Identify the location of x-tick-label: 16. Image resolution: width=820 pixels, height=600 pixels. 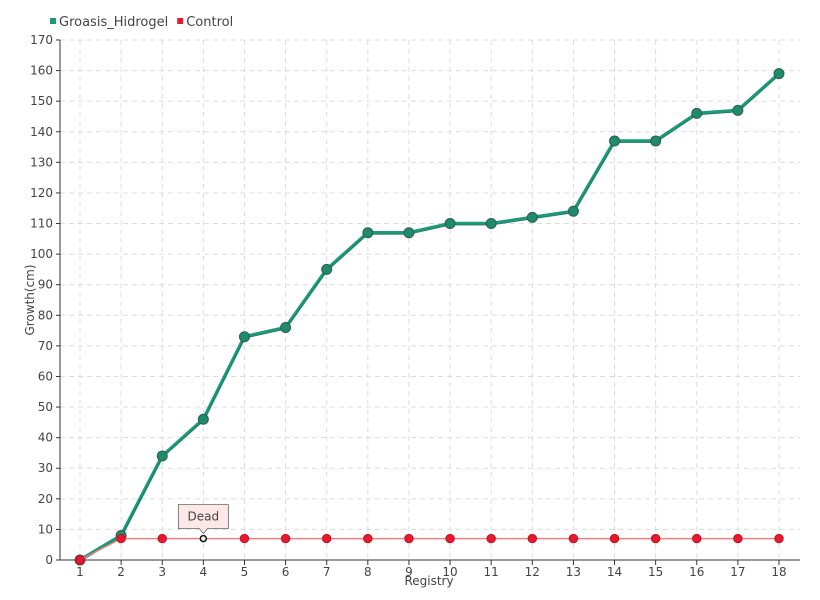
(696, 572).